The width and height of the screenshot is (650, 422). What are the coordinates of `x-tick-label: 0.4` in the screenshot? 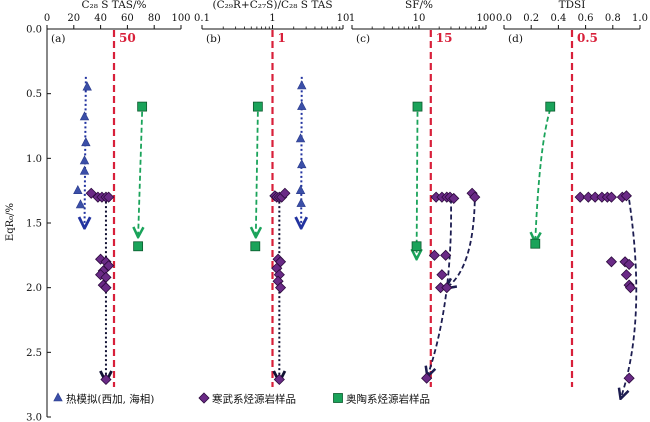 It's located at (558, 18).